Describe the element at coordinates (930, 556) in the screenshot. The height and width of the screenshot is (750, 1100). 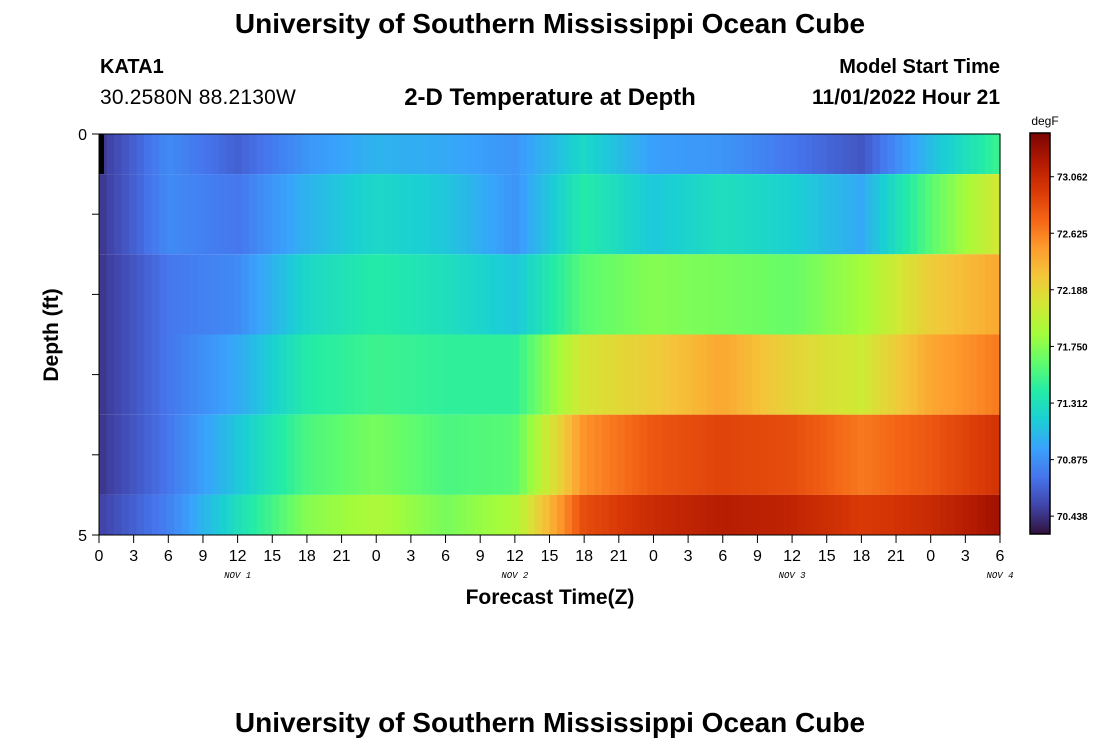
I see `x-tick-label: 0` at that location.